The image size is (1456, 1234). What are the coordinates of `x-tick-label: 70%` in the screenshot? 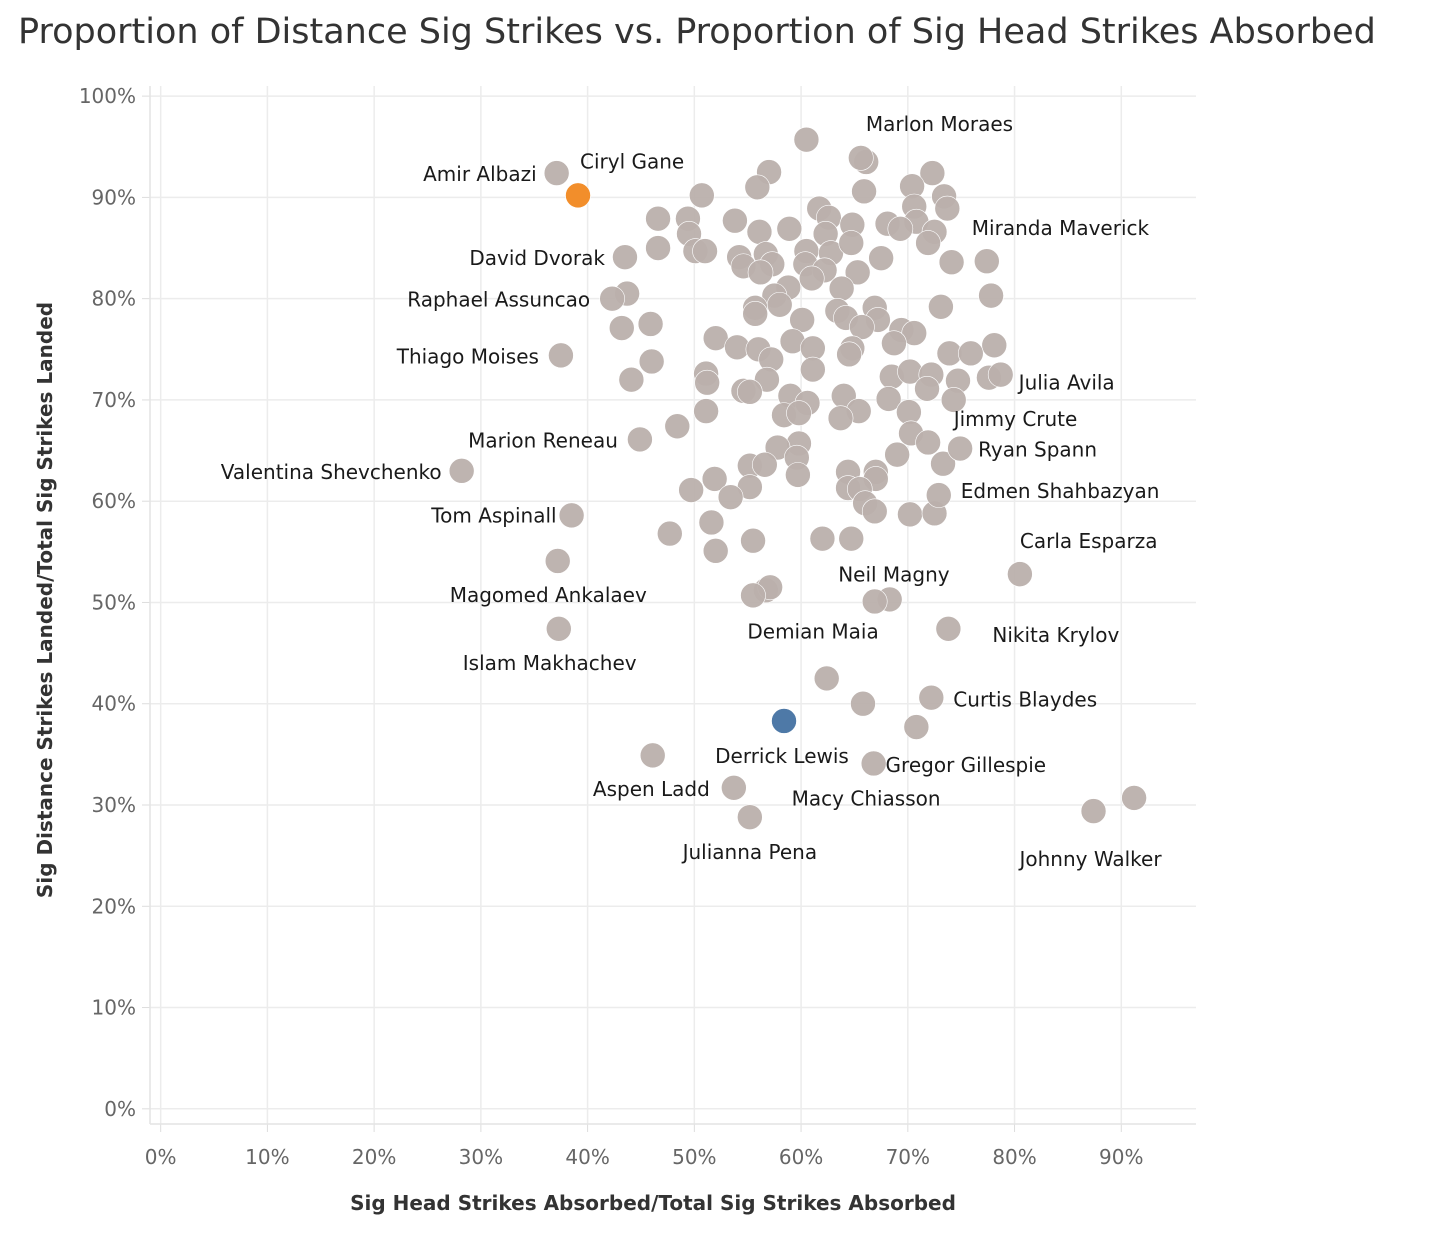 It's located at (908, 1157).